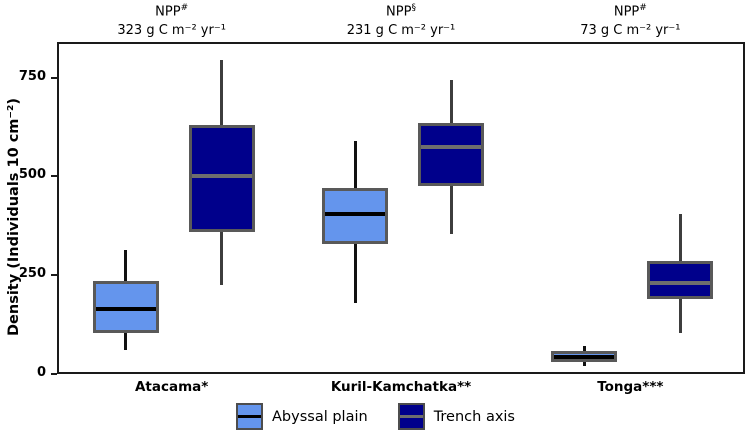 The width and height of the screenshot is (751, 444). I want to click on legend-item: Trench axis, so click(456, 416).